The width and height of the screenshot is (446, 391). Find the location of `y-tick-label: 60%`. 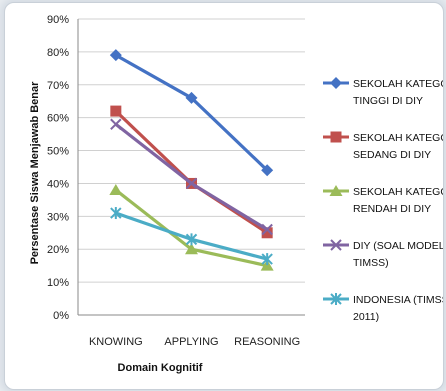

y-tick-label: 60% is located at coordinates (58, 119).